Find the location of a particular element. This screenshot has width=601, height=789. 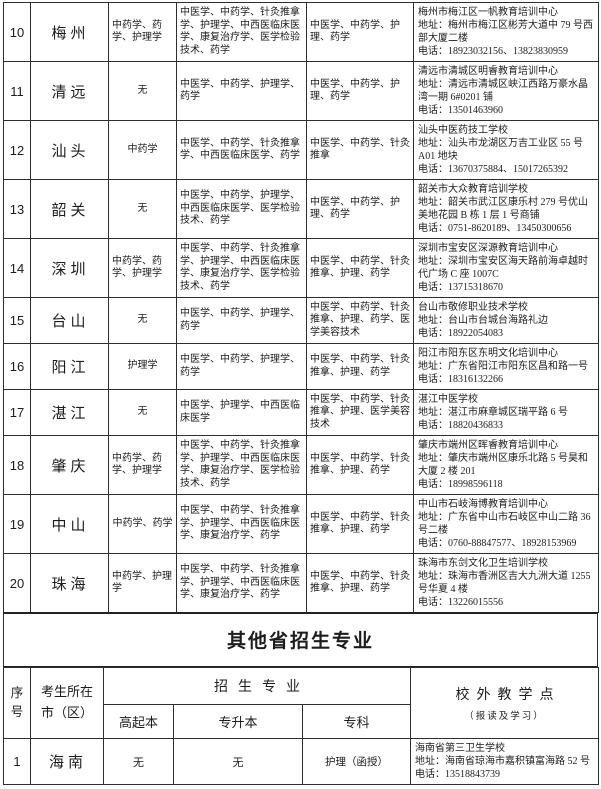

teaching-point-address: 地址：珠海市香洲区吉大九洲大道 1255 号华夏 4 楼 is located at coordinates (504, 583).